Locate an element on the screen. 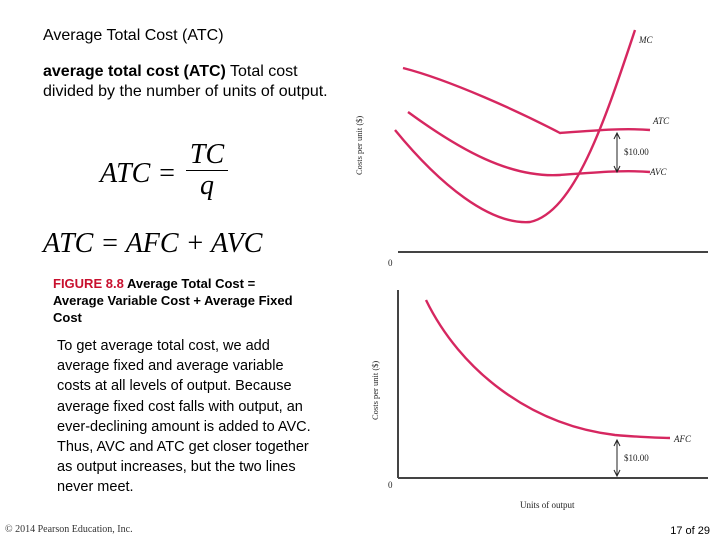 Image resolution: width=720 pixels, height=540 pixels. mc-curve is located at coordinates (515, 126).